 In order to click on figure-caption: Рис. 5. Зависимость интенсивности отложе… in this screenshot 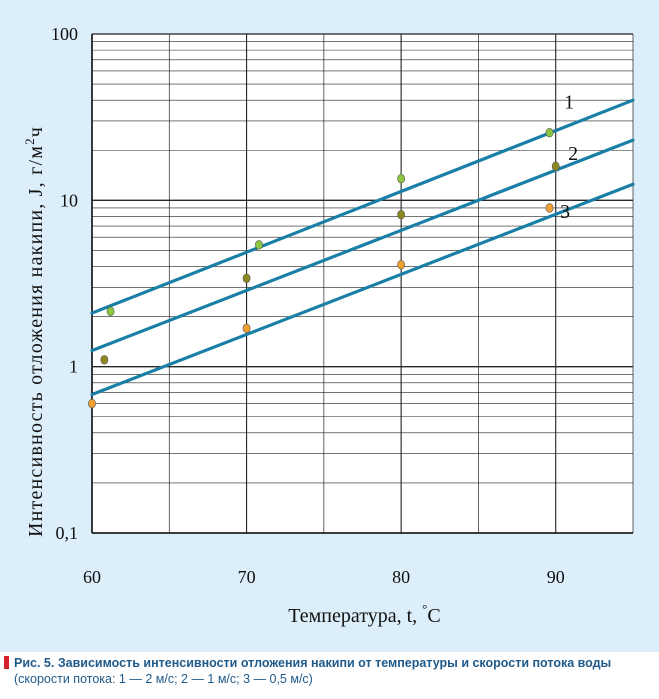, I will do `click(329, 675)`.